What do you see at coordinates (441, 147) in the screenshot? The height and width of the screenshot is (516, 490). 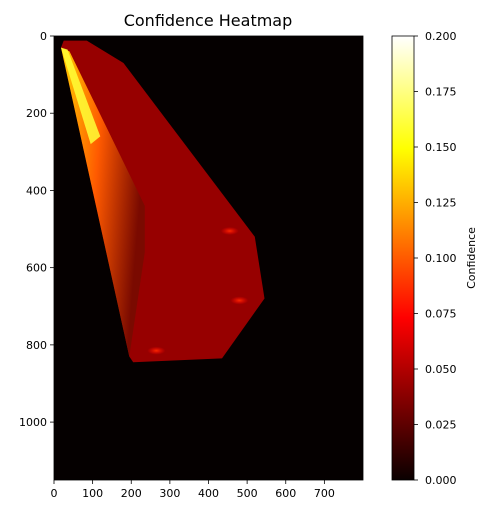 I see `colorbar-tick-label: 0.150` at bounding box center [441, 147].